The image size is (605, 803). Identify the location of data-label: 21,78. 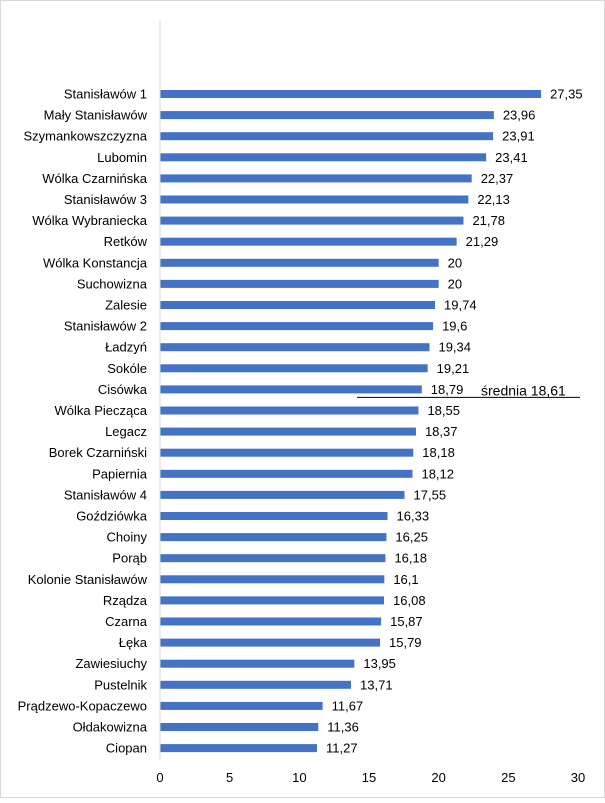
(488, 220).